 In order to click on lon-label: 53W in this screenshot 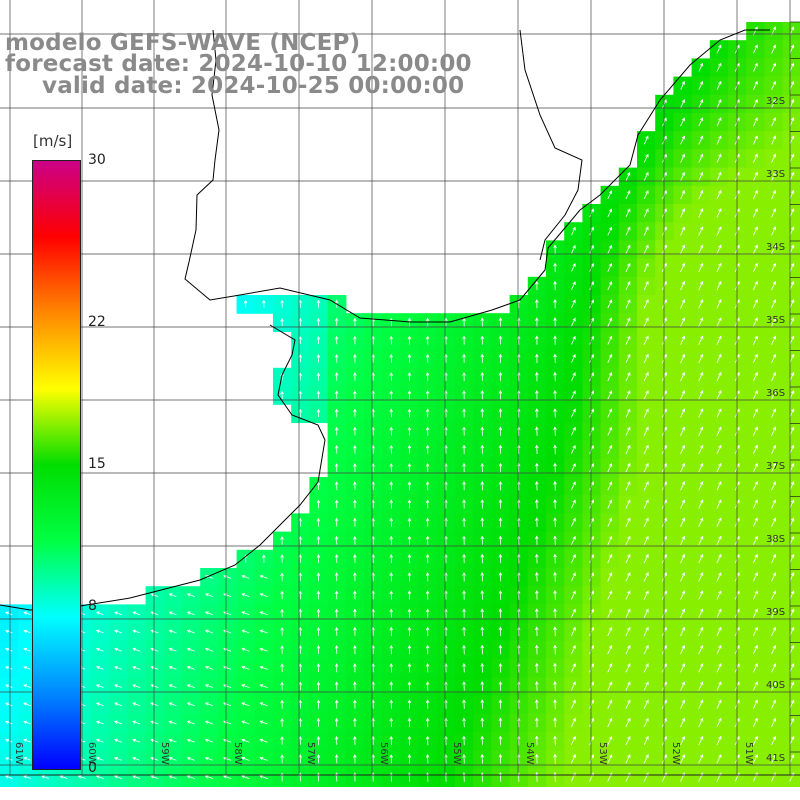, I will do `click(602, 753)`.